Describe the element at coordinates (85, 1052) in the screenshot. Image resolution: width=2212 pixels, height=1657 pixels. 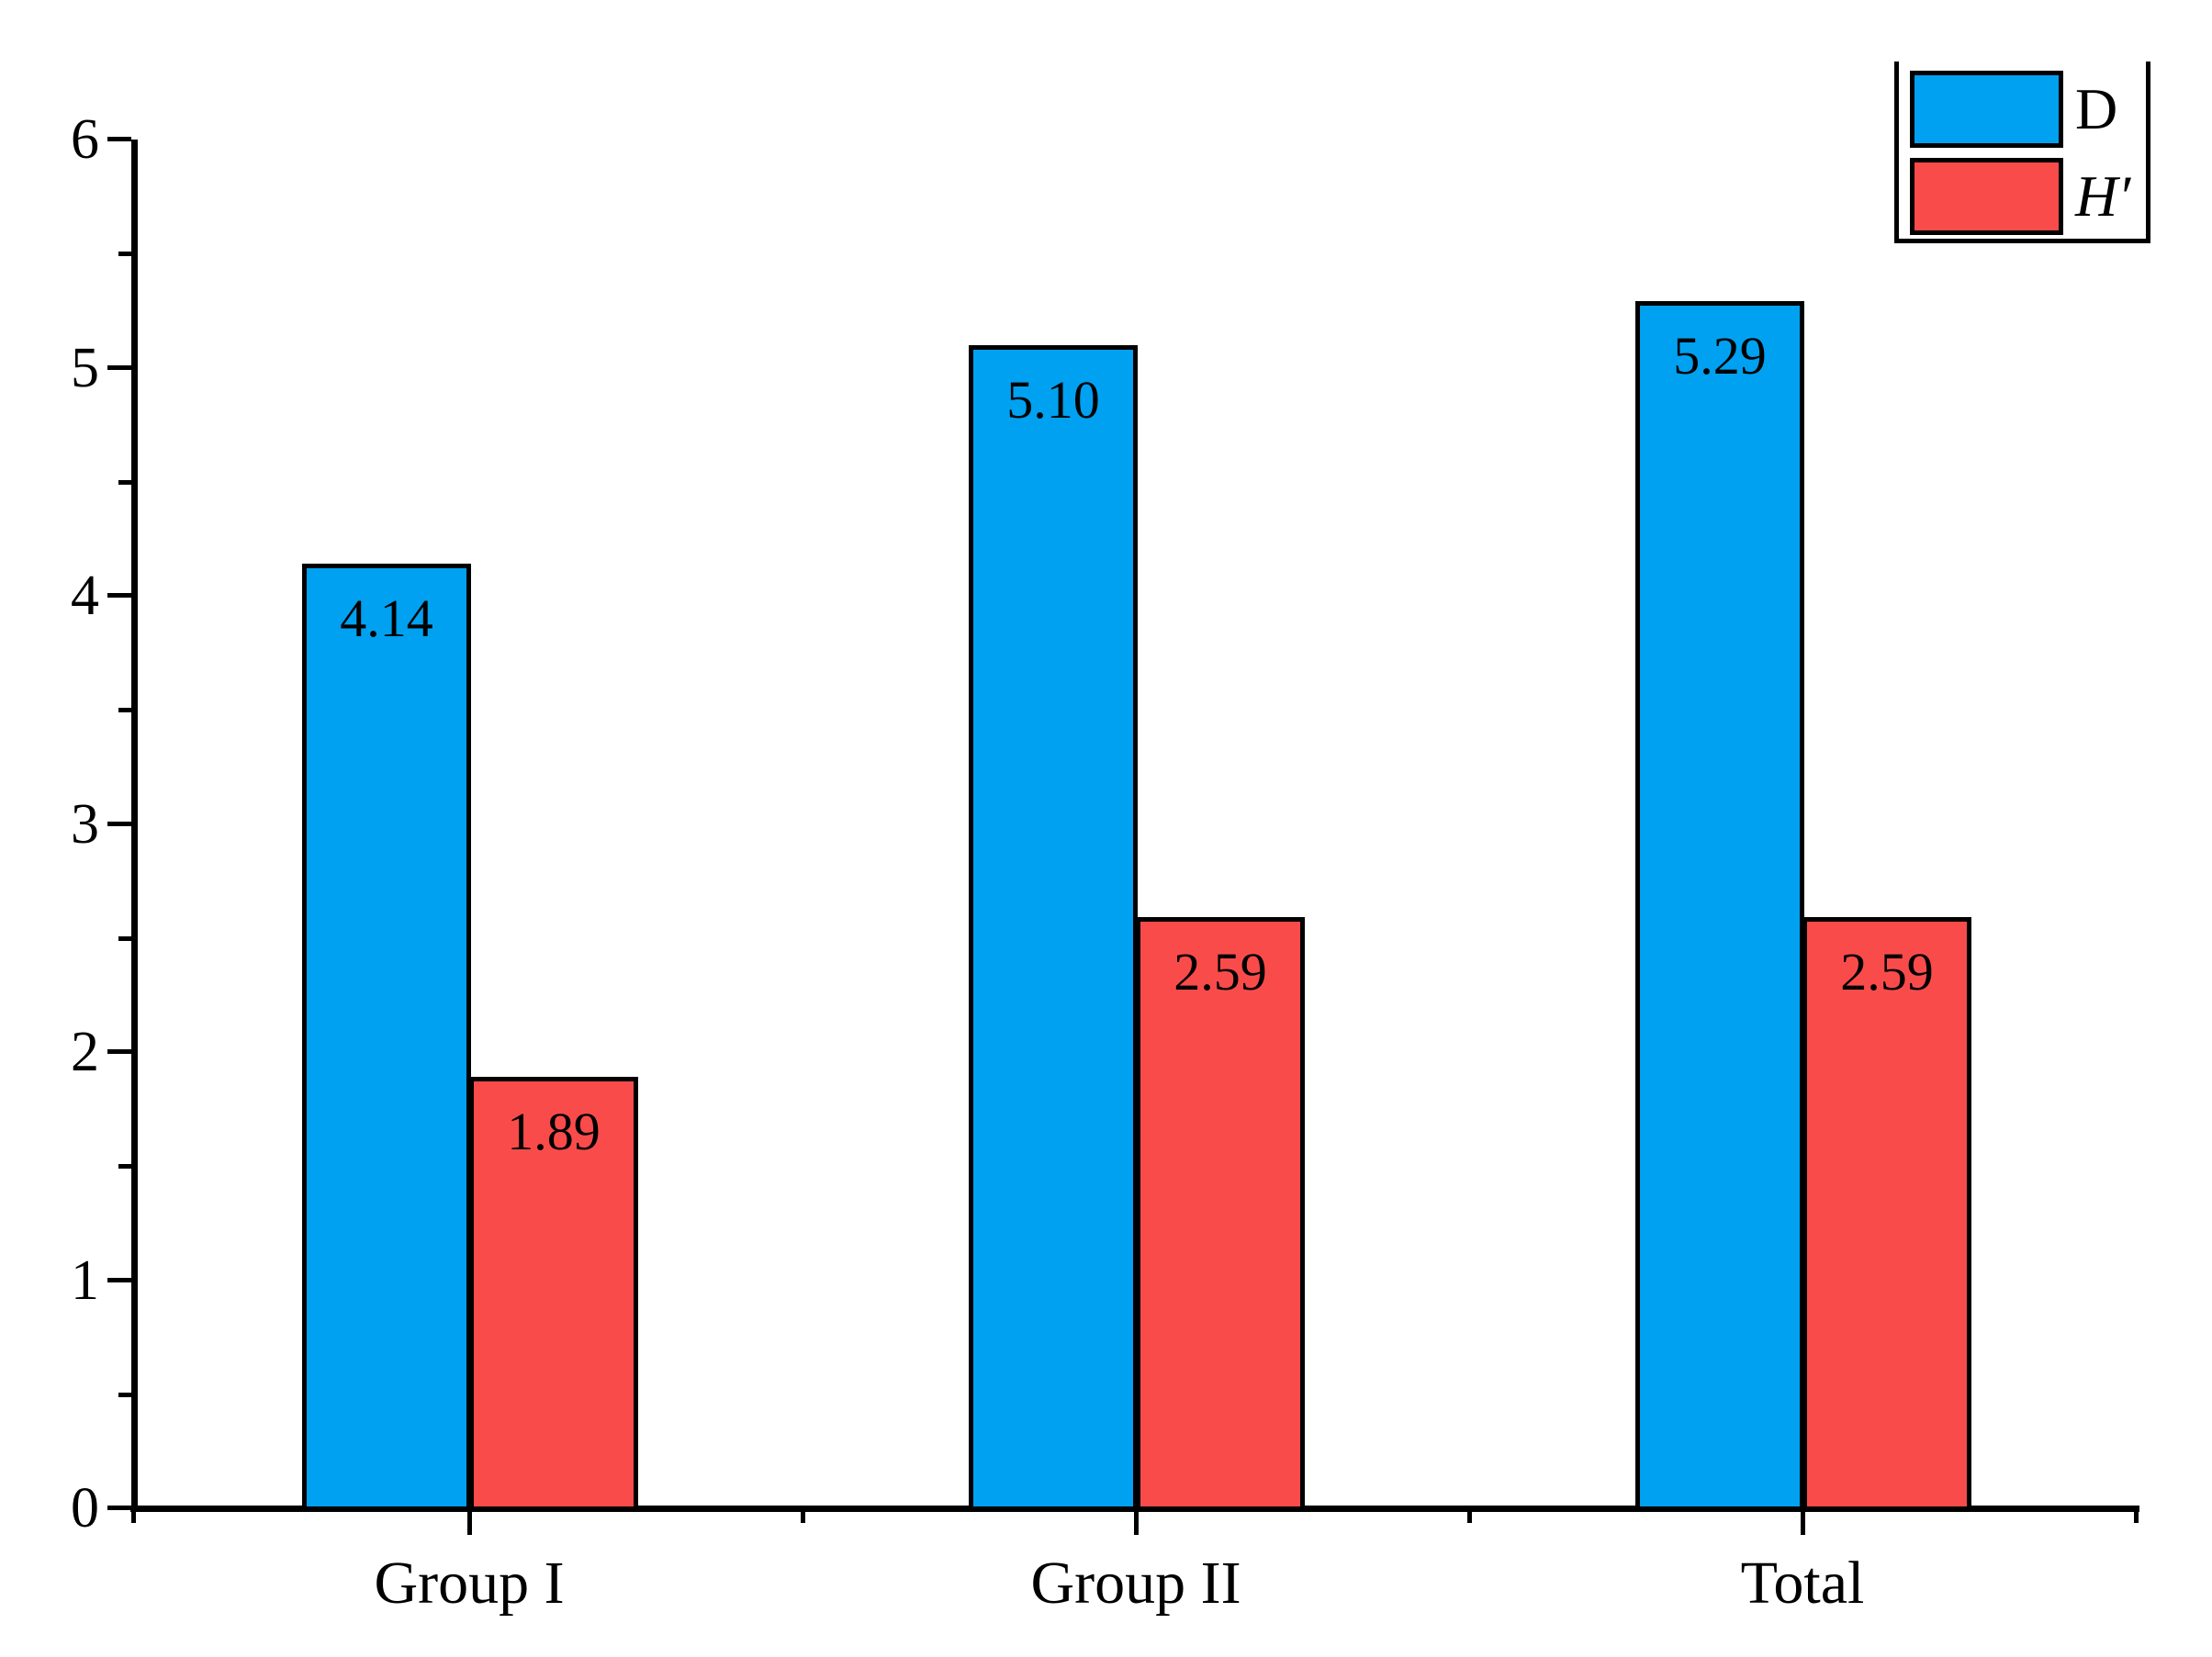
I see `y-axis-tick-label: 2` at that location.